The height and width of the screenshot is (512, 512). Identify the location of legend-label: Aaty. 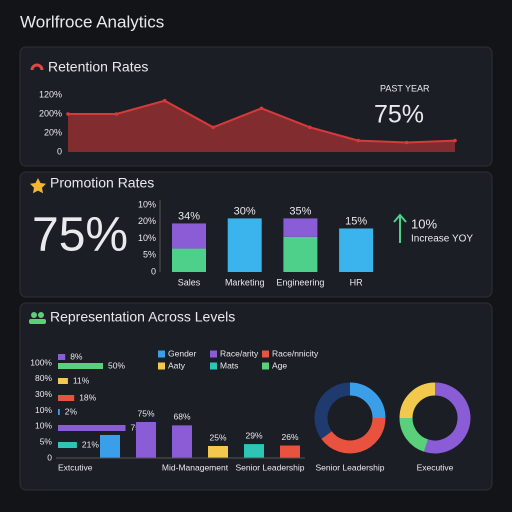
(177, 365).